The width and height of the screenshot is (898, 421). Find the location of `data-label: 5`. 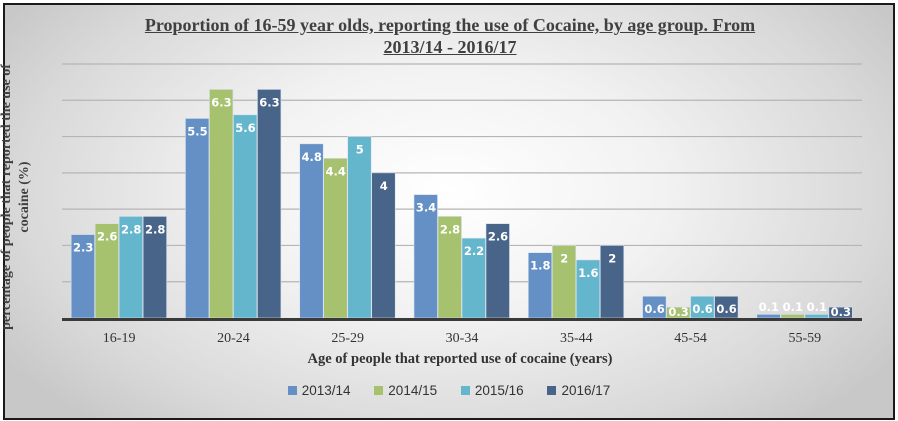

data-label: 5 is located at coordinates (360, 150).